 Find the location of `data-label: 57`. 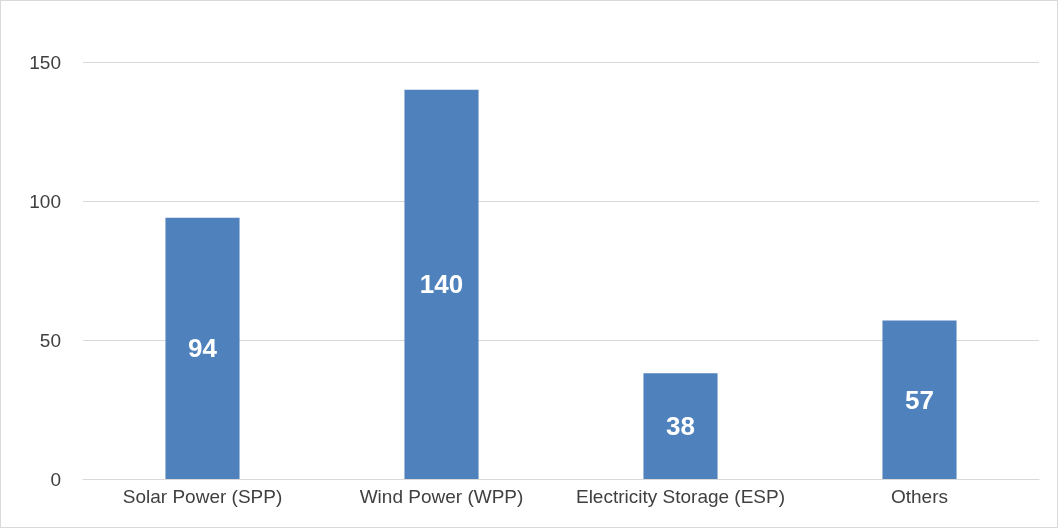

data-label: 57 is located at coordinates (919, 399).